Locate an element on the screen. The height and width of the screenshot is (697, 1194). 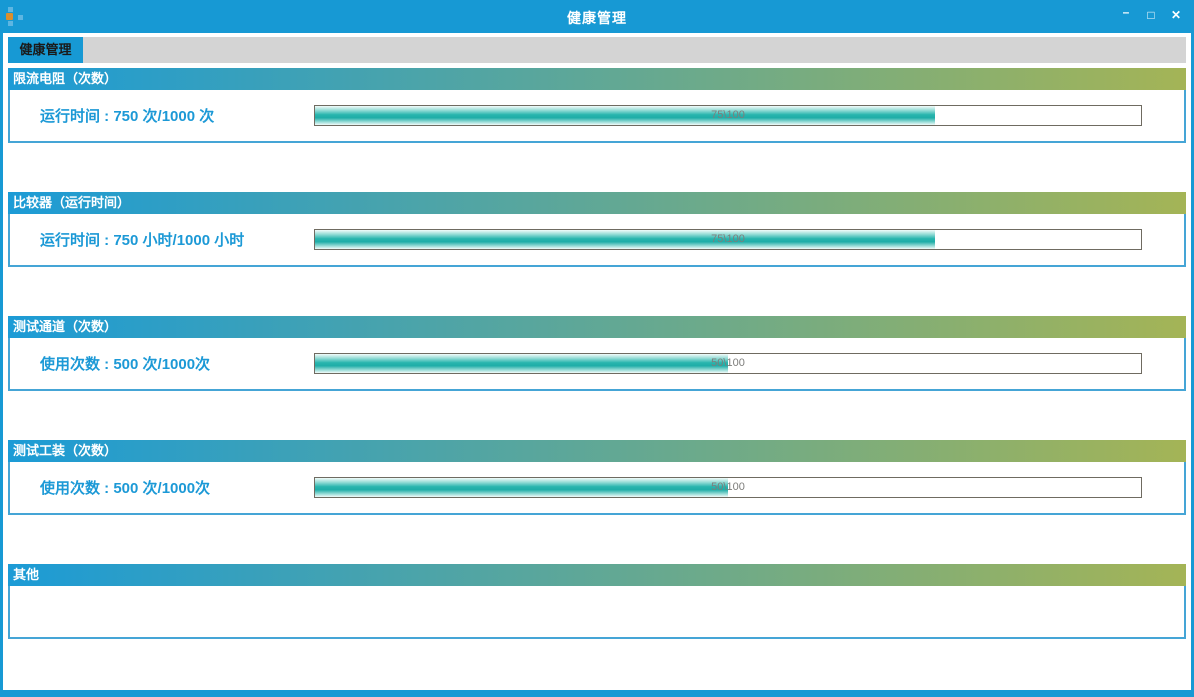
minimize-icon: – is located at coordinates (1126, 12).